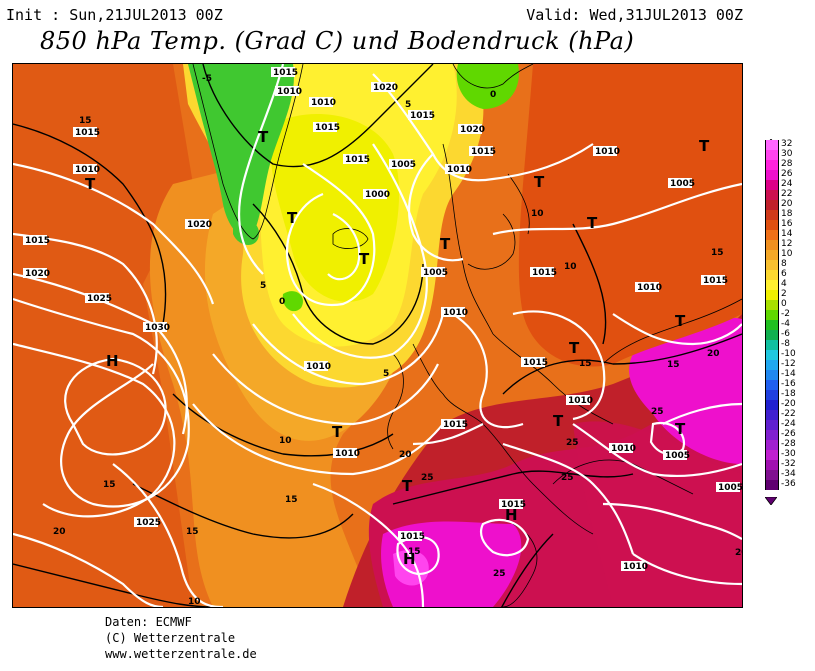 The height and width of the screenshot is (671, 815). I want to click on legend-bottom-cap, so click(771, 498).